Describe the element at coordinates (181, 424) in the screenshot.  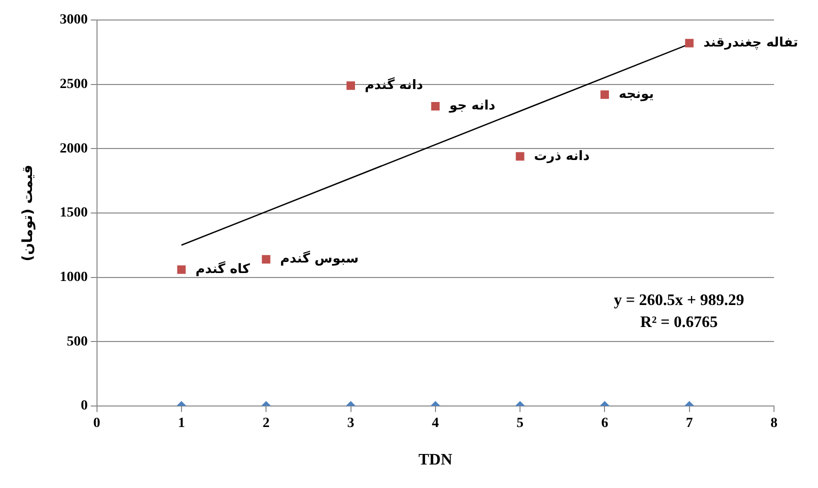
I see `x-tick-label: 1` at that location.